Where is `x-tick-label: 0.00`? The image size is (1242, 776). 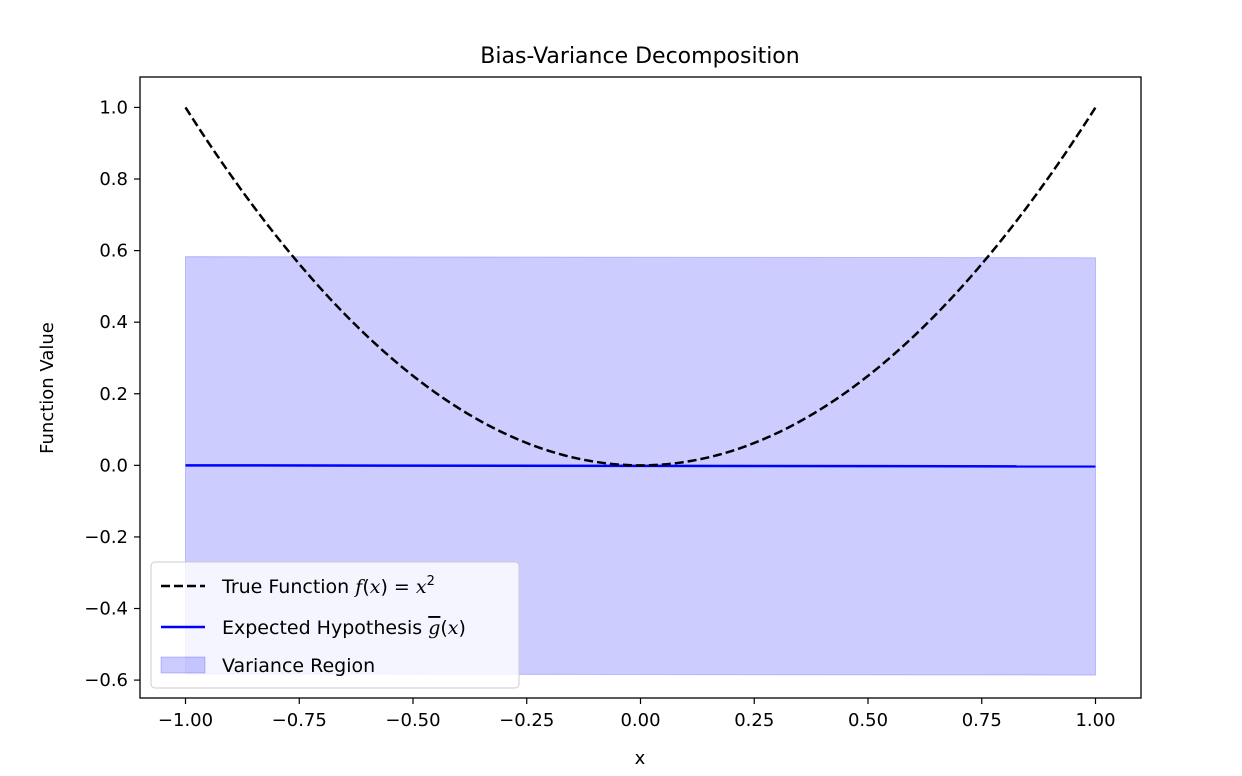
x-tick-label: 0.00 is located at coordinates (640, 720).